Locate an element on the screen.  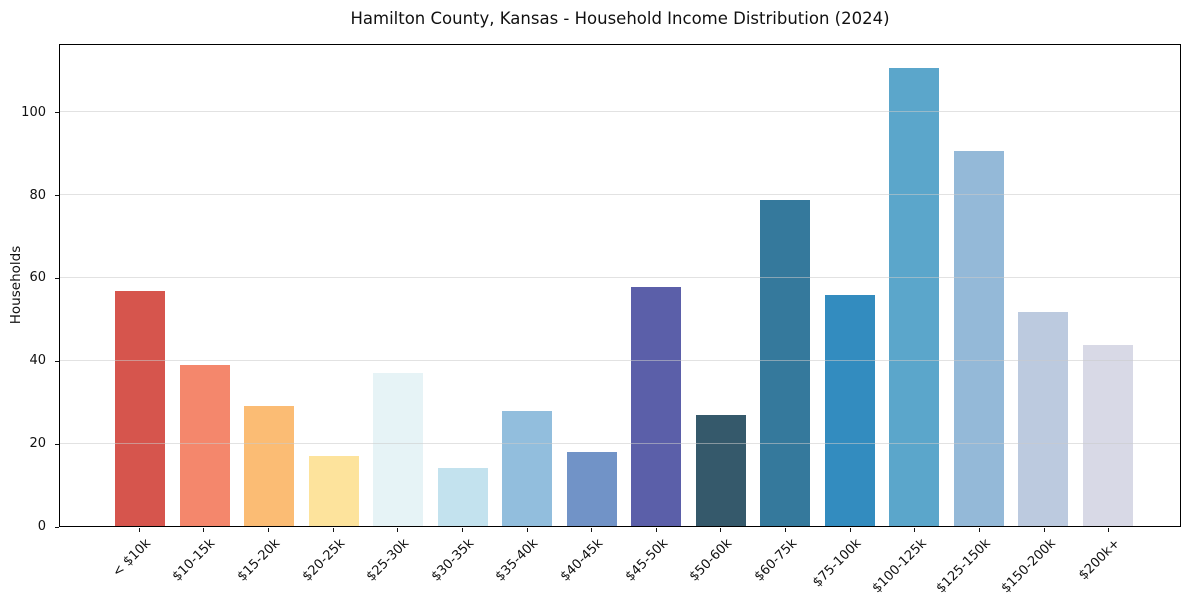
x-tick-label: $15-20k is located at coordinates (259, 560).